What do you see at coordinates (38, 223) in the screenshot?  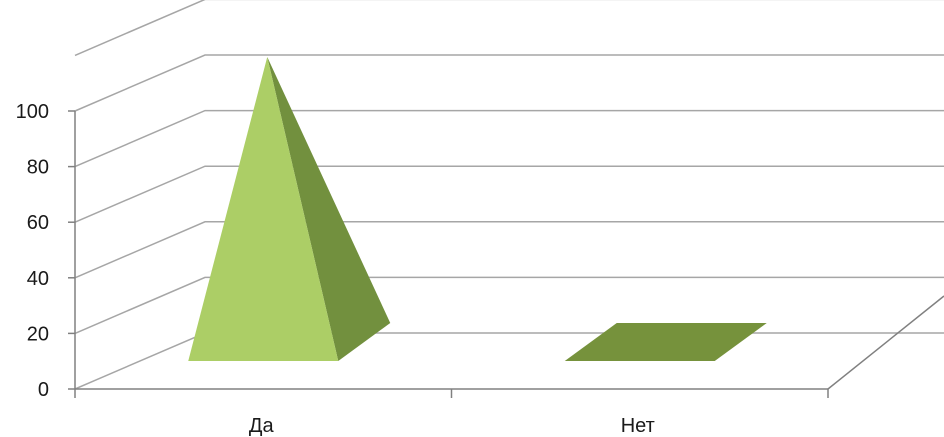 I see `y-tick-label: 60` at bounding box center [38, 223].